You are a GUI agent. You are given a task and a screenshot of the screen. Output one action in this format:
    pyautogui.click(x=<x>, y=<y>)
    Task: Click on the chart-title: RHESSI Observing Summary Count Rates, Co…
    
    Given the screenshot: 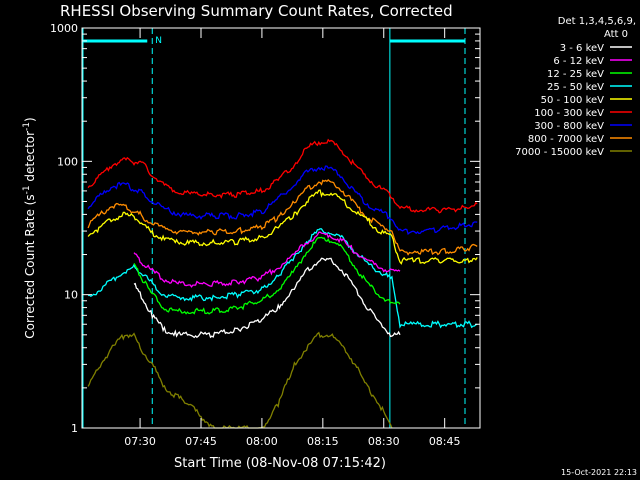 What is the action you would take?
    pyautogui.click(x=256, y=11)
    